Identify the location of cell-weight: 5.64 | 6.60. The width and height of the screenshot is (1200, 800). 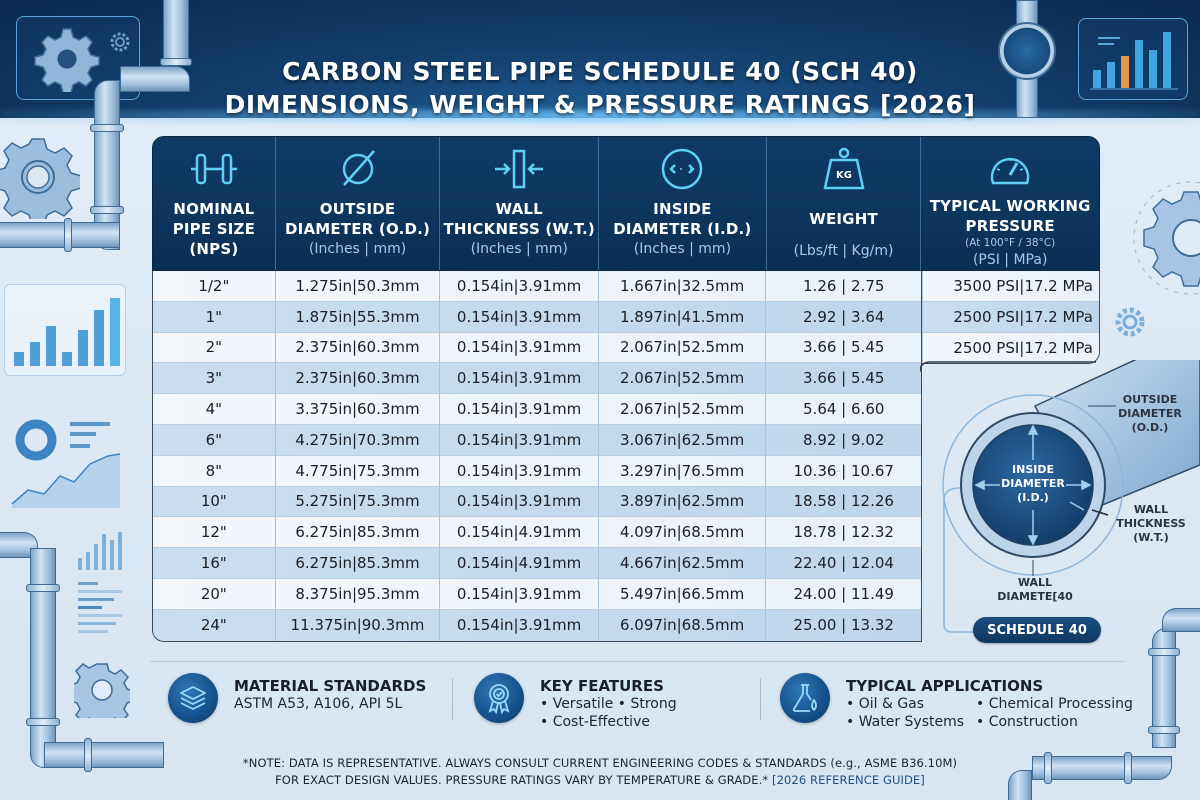
(844, 409).